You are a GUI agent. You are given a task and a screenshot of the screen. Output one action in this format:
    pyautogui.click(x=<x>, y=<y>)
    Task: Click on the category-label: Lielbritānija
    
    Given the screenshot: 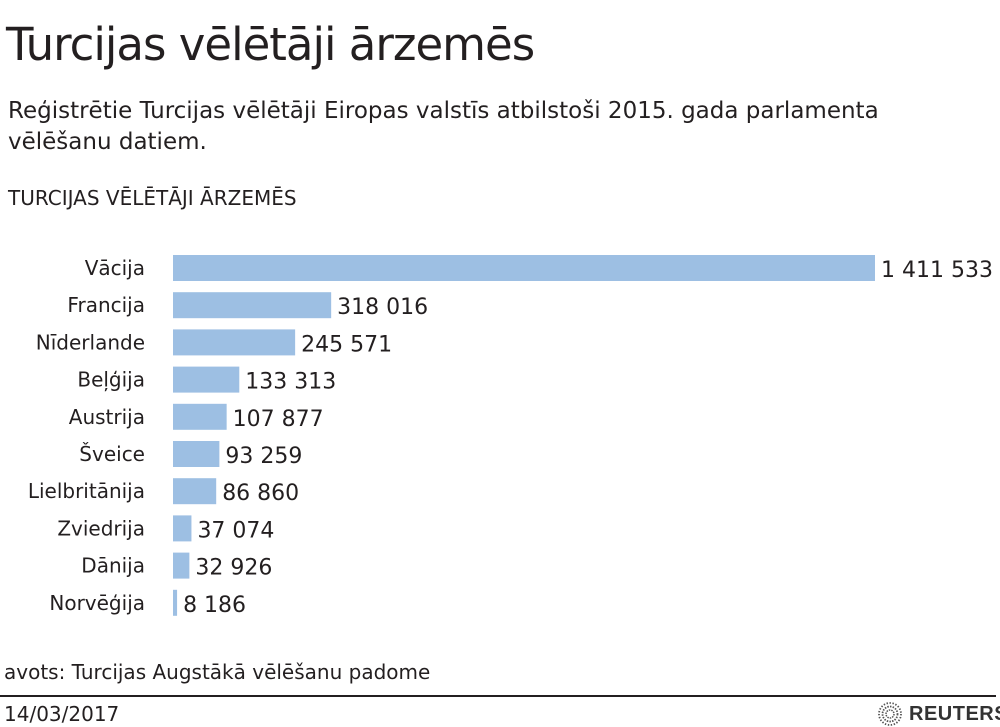 What is the action you would take?
    pyautogui.click(x=86, y=491)
    